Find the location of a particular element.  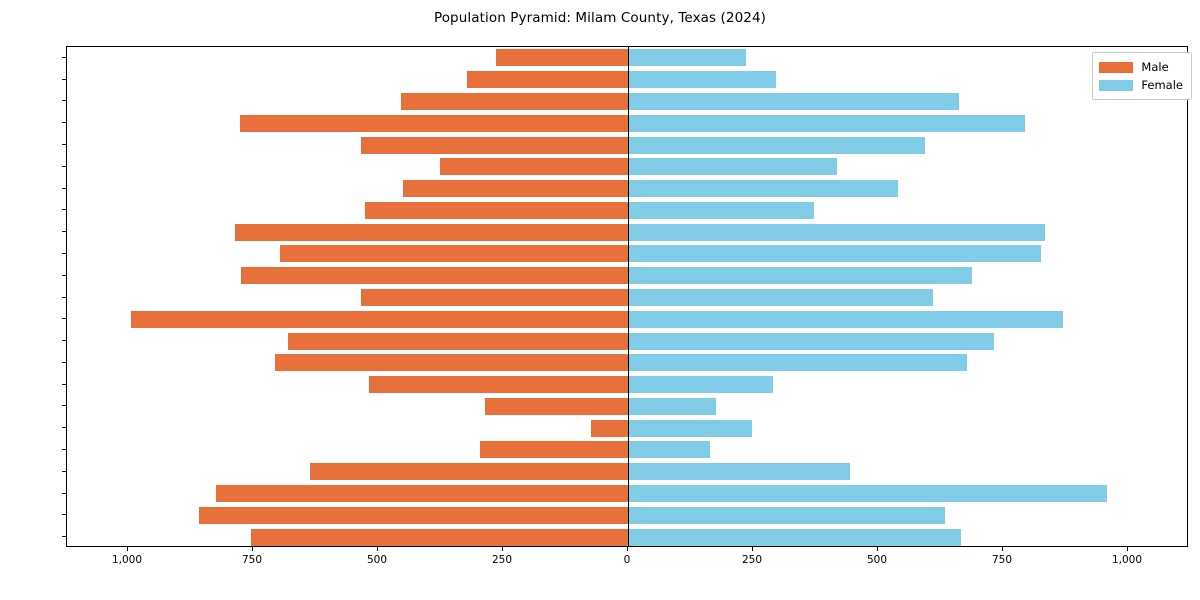

x-axis-tick-label: 0 is located at coordinates (627, 560).